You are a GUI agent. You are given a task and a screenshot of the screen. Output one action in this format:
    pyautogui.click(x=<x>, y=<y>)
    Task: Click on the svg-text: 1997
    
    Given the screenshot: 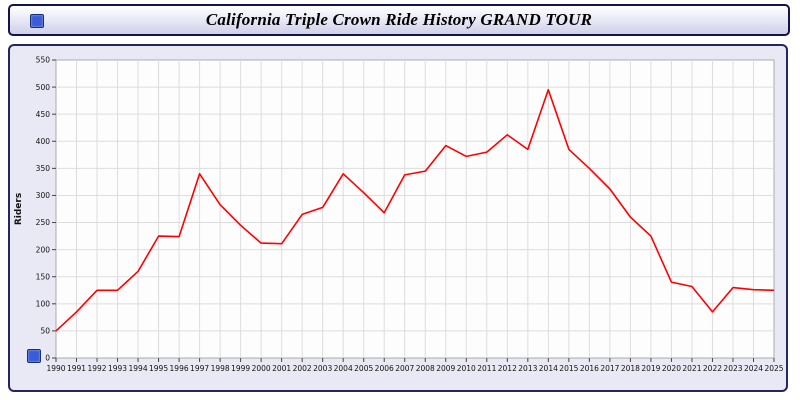 What is the action you would take?
    pyautogui.click(x=199, y=368)
    